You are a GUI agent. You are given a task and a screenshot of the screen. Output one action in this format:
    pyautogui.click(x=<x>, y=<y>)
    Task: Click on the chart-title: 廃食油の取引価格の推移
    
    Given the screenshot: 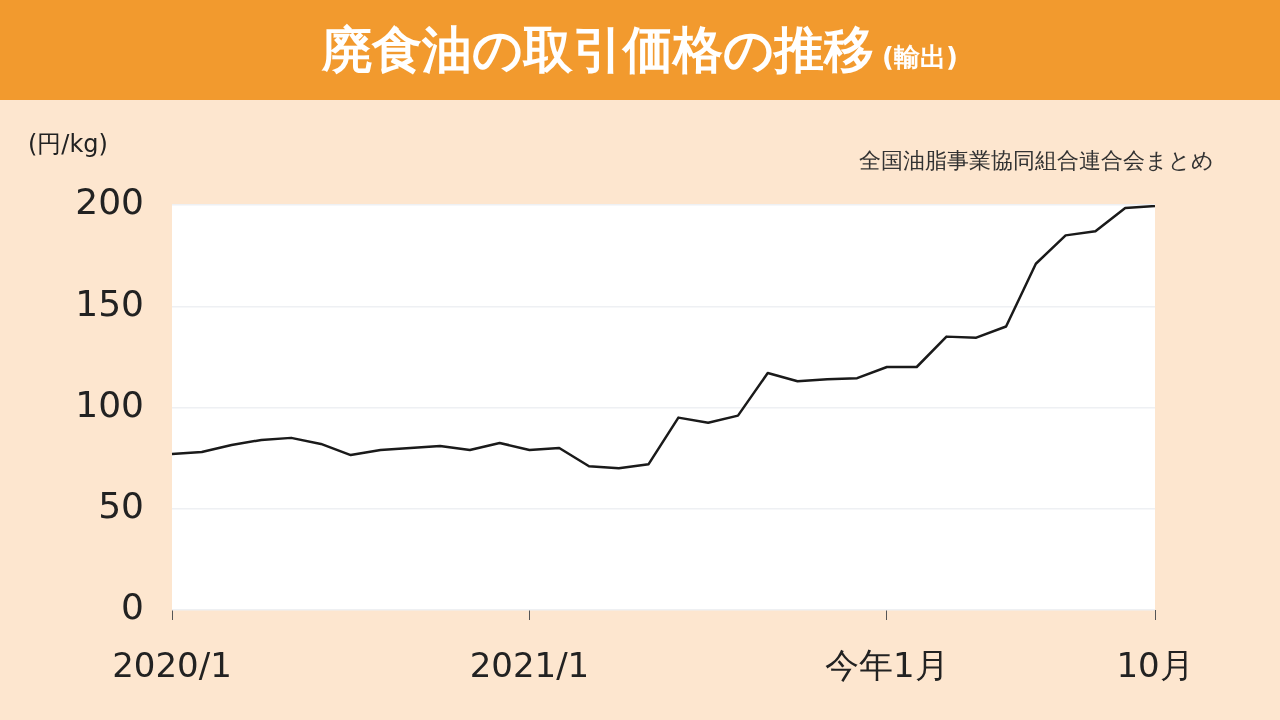 What is the action you would take?
    pyautogui.click(x=598, y=50)
    